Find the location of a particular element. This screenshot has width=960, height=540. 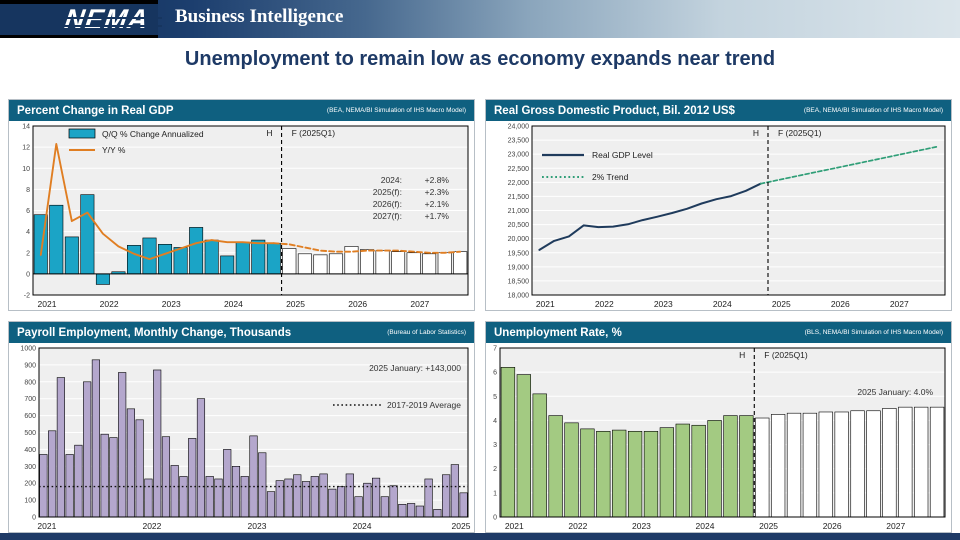

svg-text: 22,500 is located at coordinates (519, 169).